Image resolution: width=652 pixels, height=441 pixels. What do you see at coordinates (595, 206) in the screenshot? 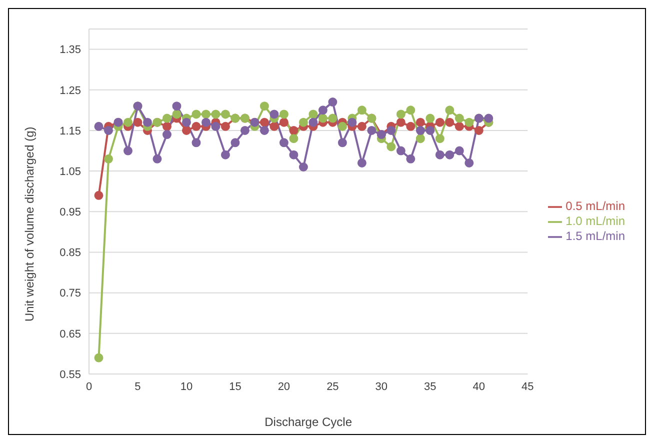
I see `legend-label: 0.5 mL/min` at bounding box center [595, 206].